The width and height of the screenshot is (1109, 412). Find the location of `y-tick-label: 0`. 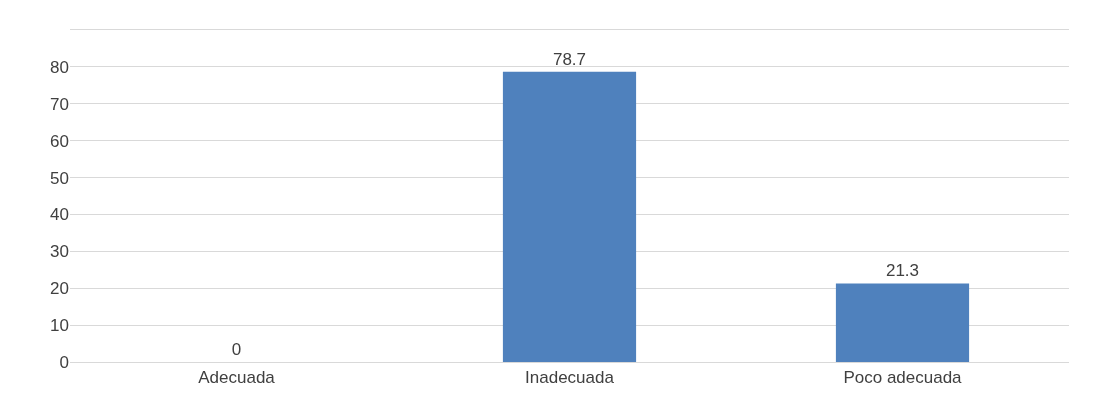

y-tick-label: 0 is located at coordinates (64, 362).